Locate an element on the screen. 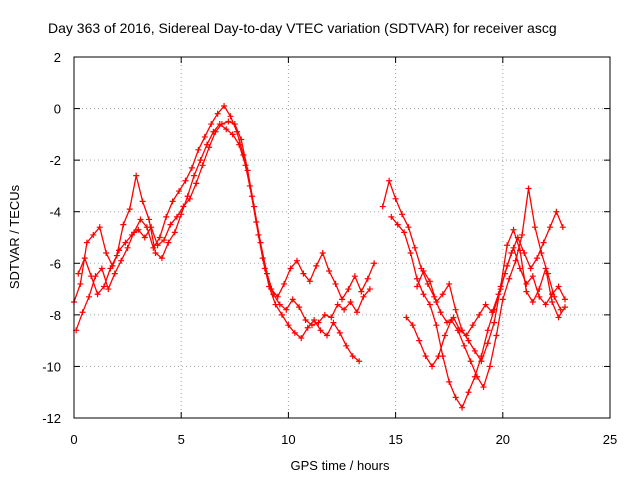 This screenshot has height=480, width=640. x-tick-label-5: 25 is located at coordinates (610, 439).